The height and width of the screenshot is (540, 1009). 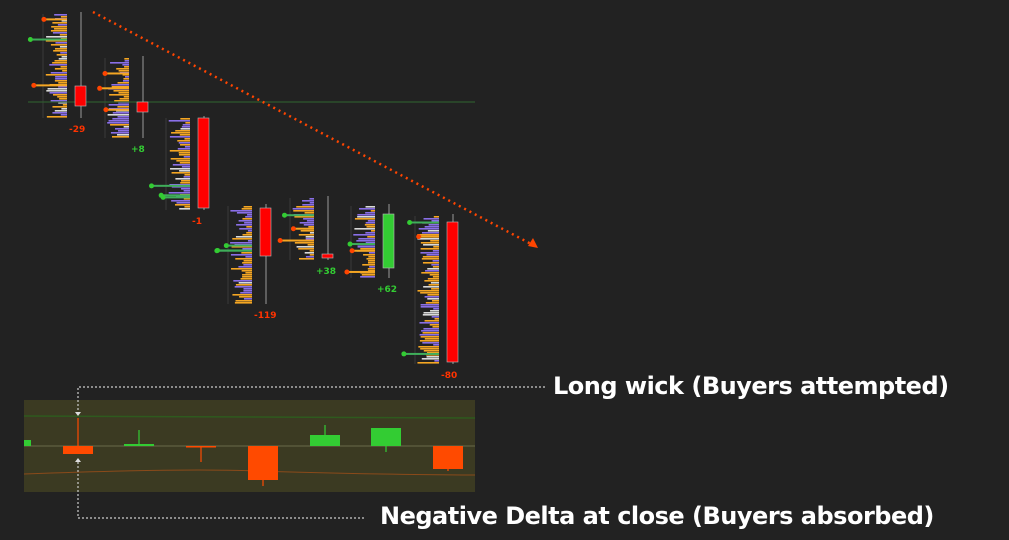 I want to click on arrow-down-icon, so click(x=78, y=414).